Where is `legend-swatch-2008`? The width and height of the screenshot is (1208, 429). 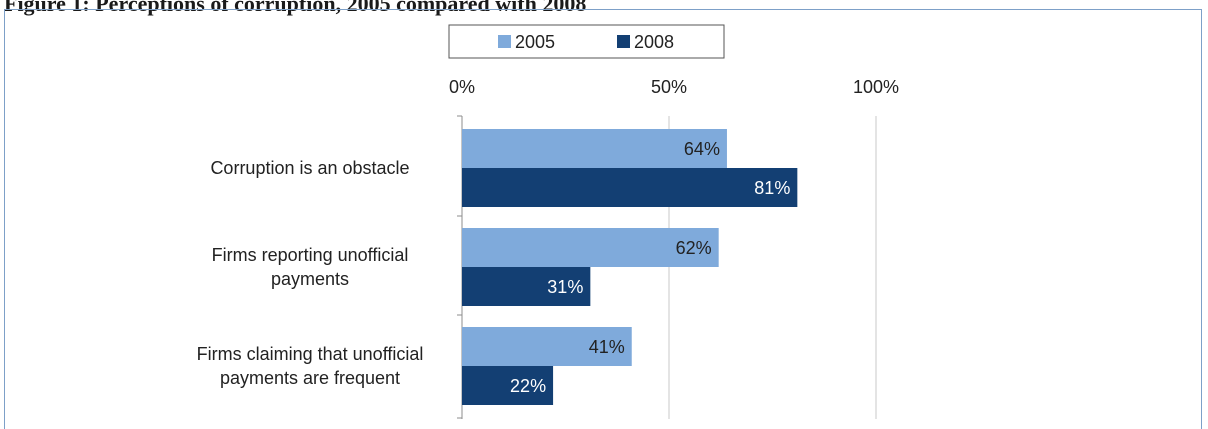
legend-swatch-2008 is located at coordinates (623, 41).